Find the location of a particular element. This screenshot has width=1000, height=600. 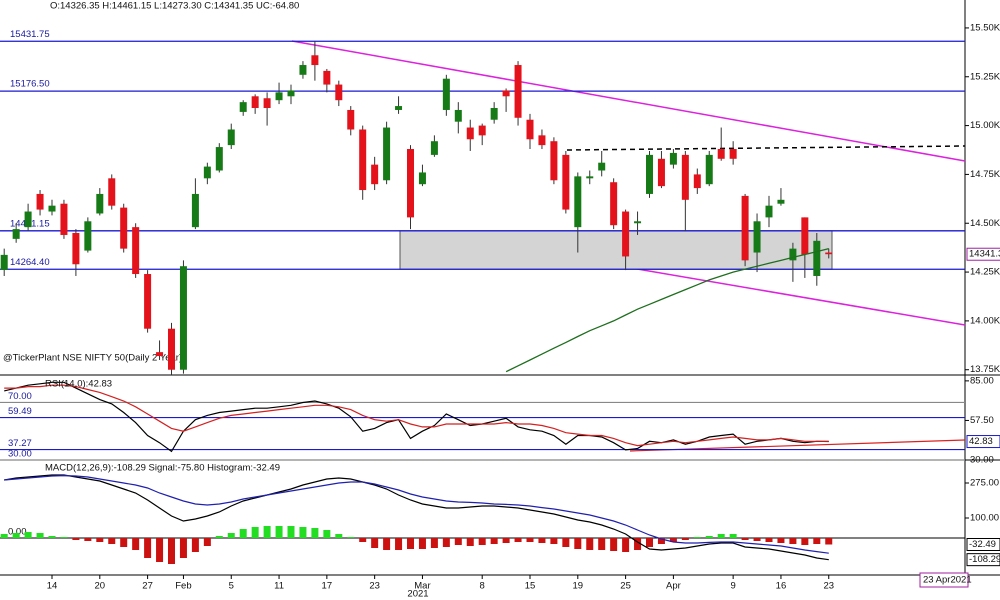

y-tick-label: 57.50 is located at coordinates (982, 420).